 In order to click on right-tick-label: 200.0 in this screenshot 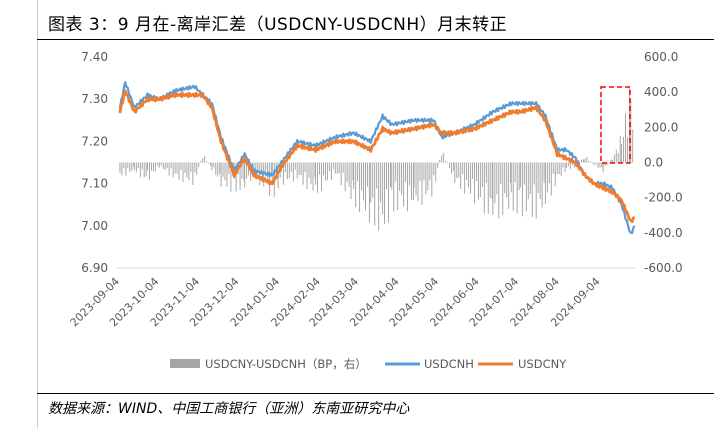, I will do `click(661, 127)`.